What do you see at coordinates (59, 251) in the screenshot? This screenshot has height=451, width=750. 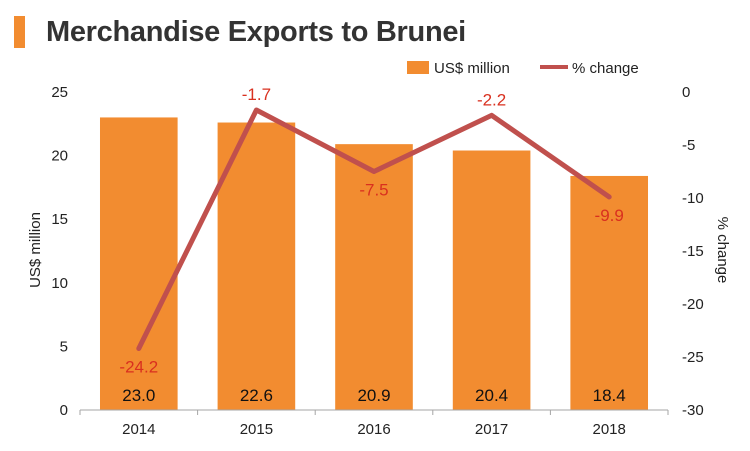 I see `y-axis-left: 0 5 10 15 20 25` at bounding box center [59, 251].